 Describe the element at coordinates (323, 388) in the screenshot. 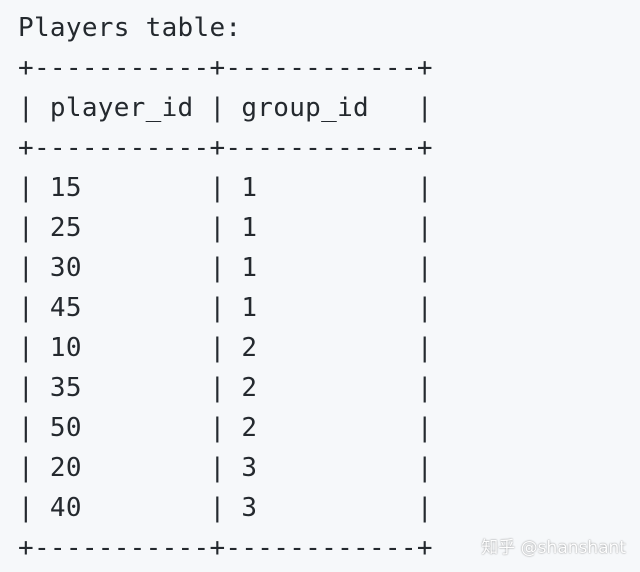

I see `table-row: | 35 | 2 |` at that location.